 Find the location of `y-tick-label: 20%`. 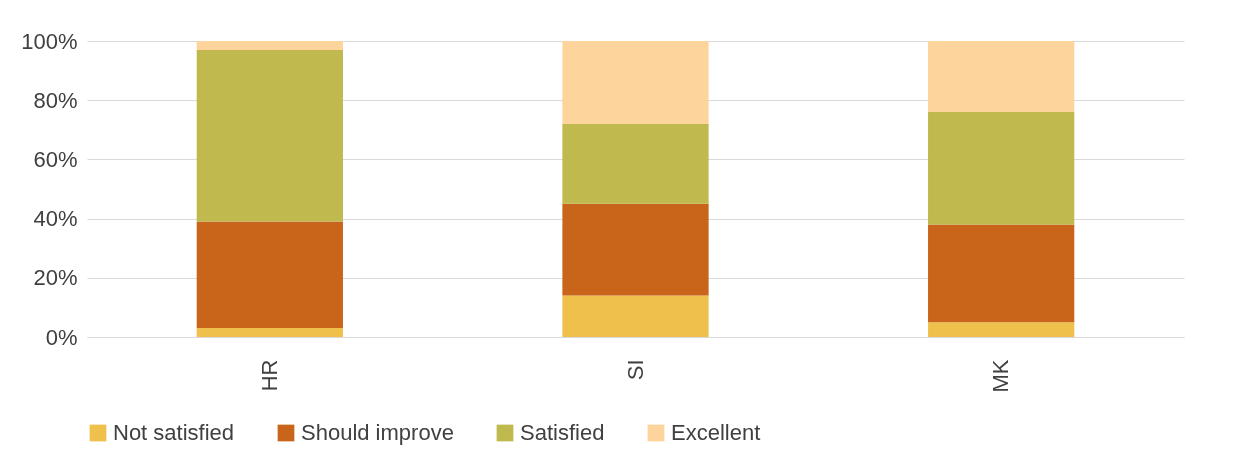

y-tick-label: 20% is located at coordinates (55, 278).